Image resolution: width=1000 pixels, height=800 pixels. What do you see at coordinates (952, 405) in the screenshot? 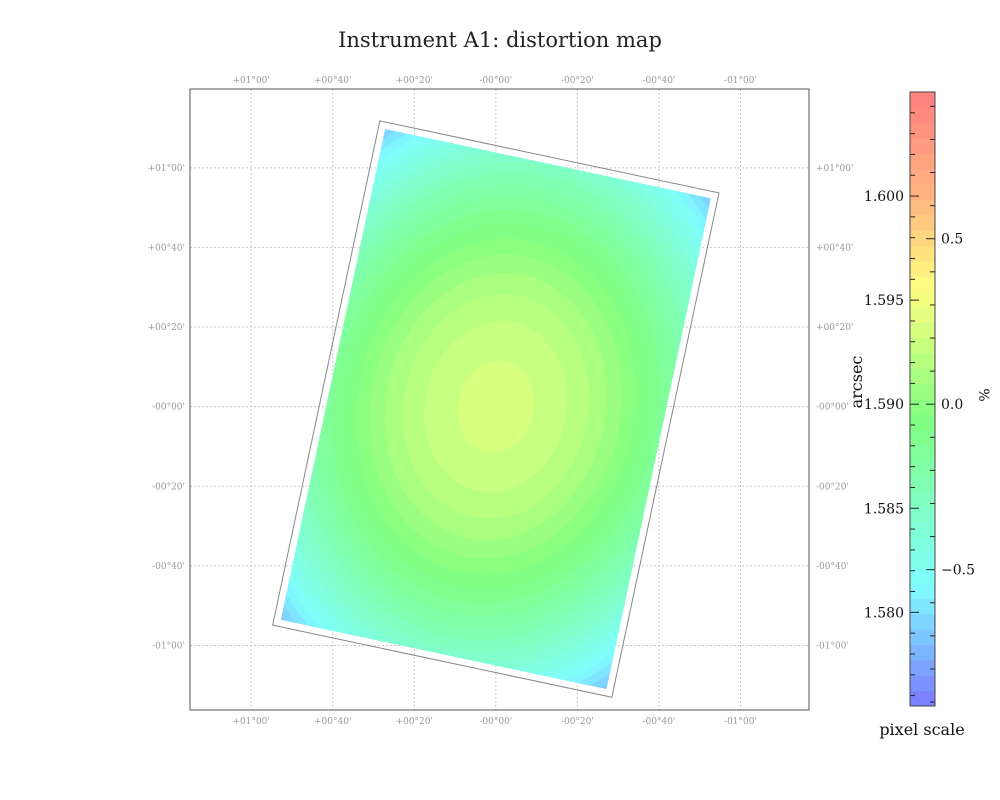
I see `colorbar-tick-label-right: 0.0` at bounding box center [952, 405].